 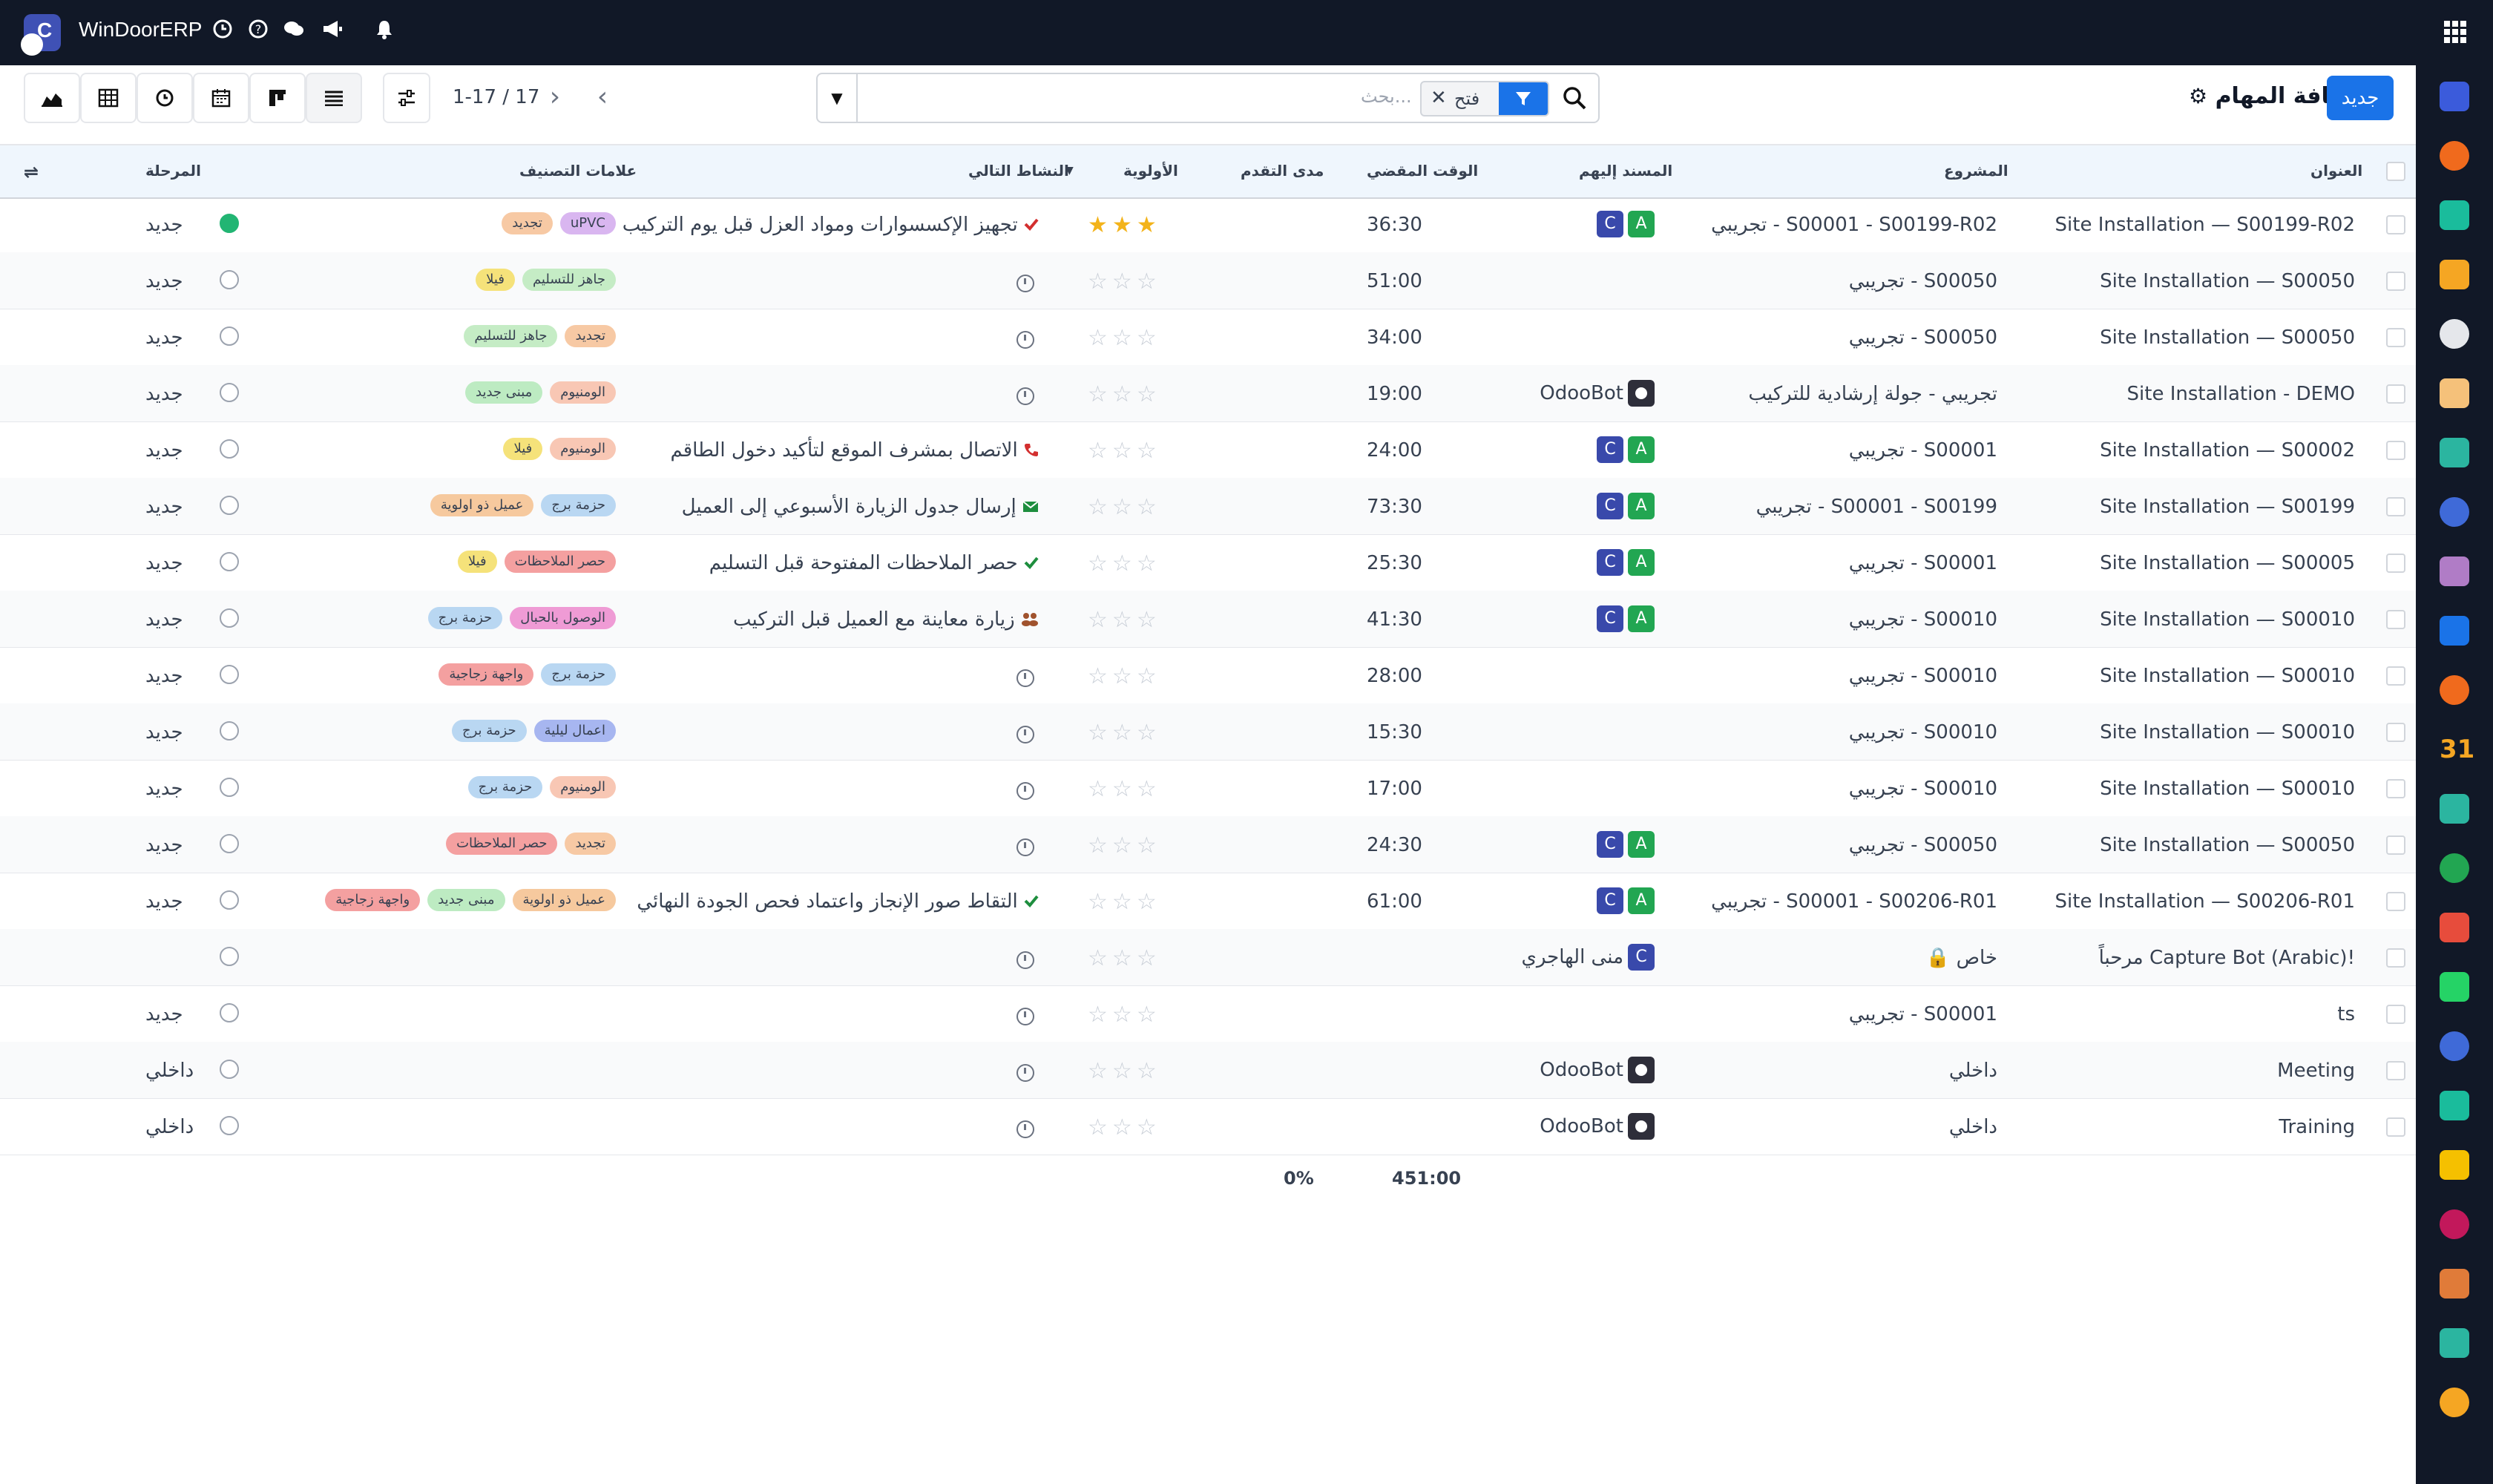 I want to click on task-title: Site Installation — S00199, so click(x=2227, y=507).